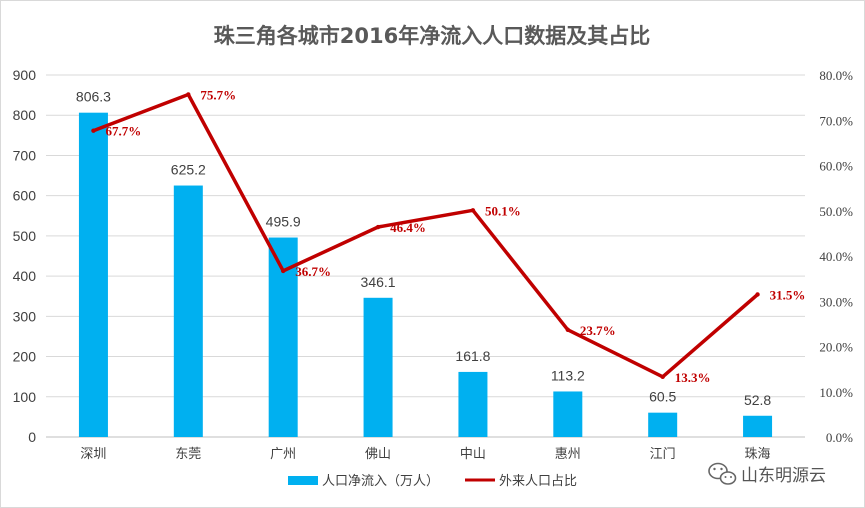 The width and height of the screenshot is (865, 508). What do you see at coordinates (568, 375) in the screenshot?
I see `bar-value-label: 113.2` at bounding box center [568, 375].